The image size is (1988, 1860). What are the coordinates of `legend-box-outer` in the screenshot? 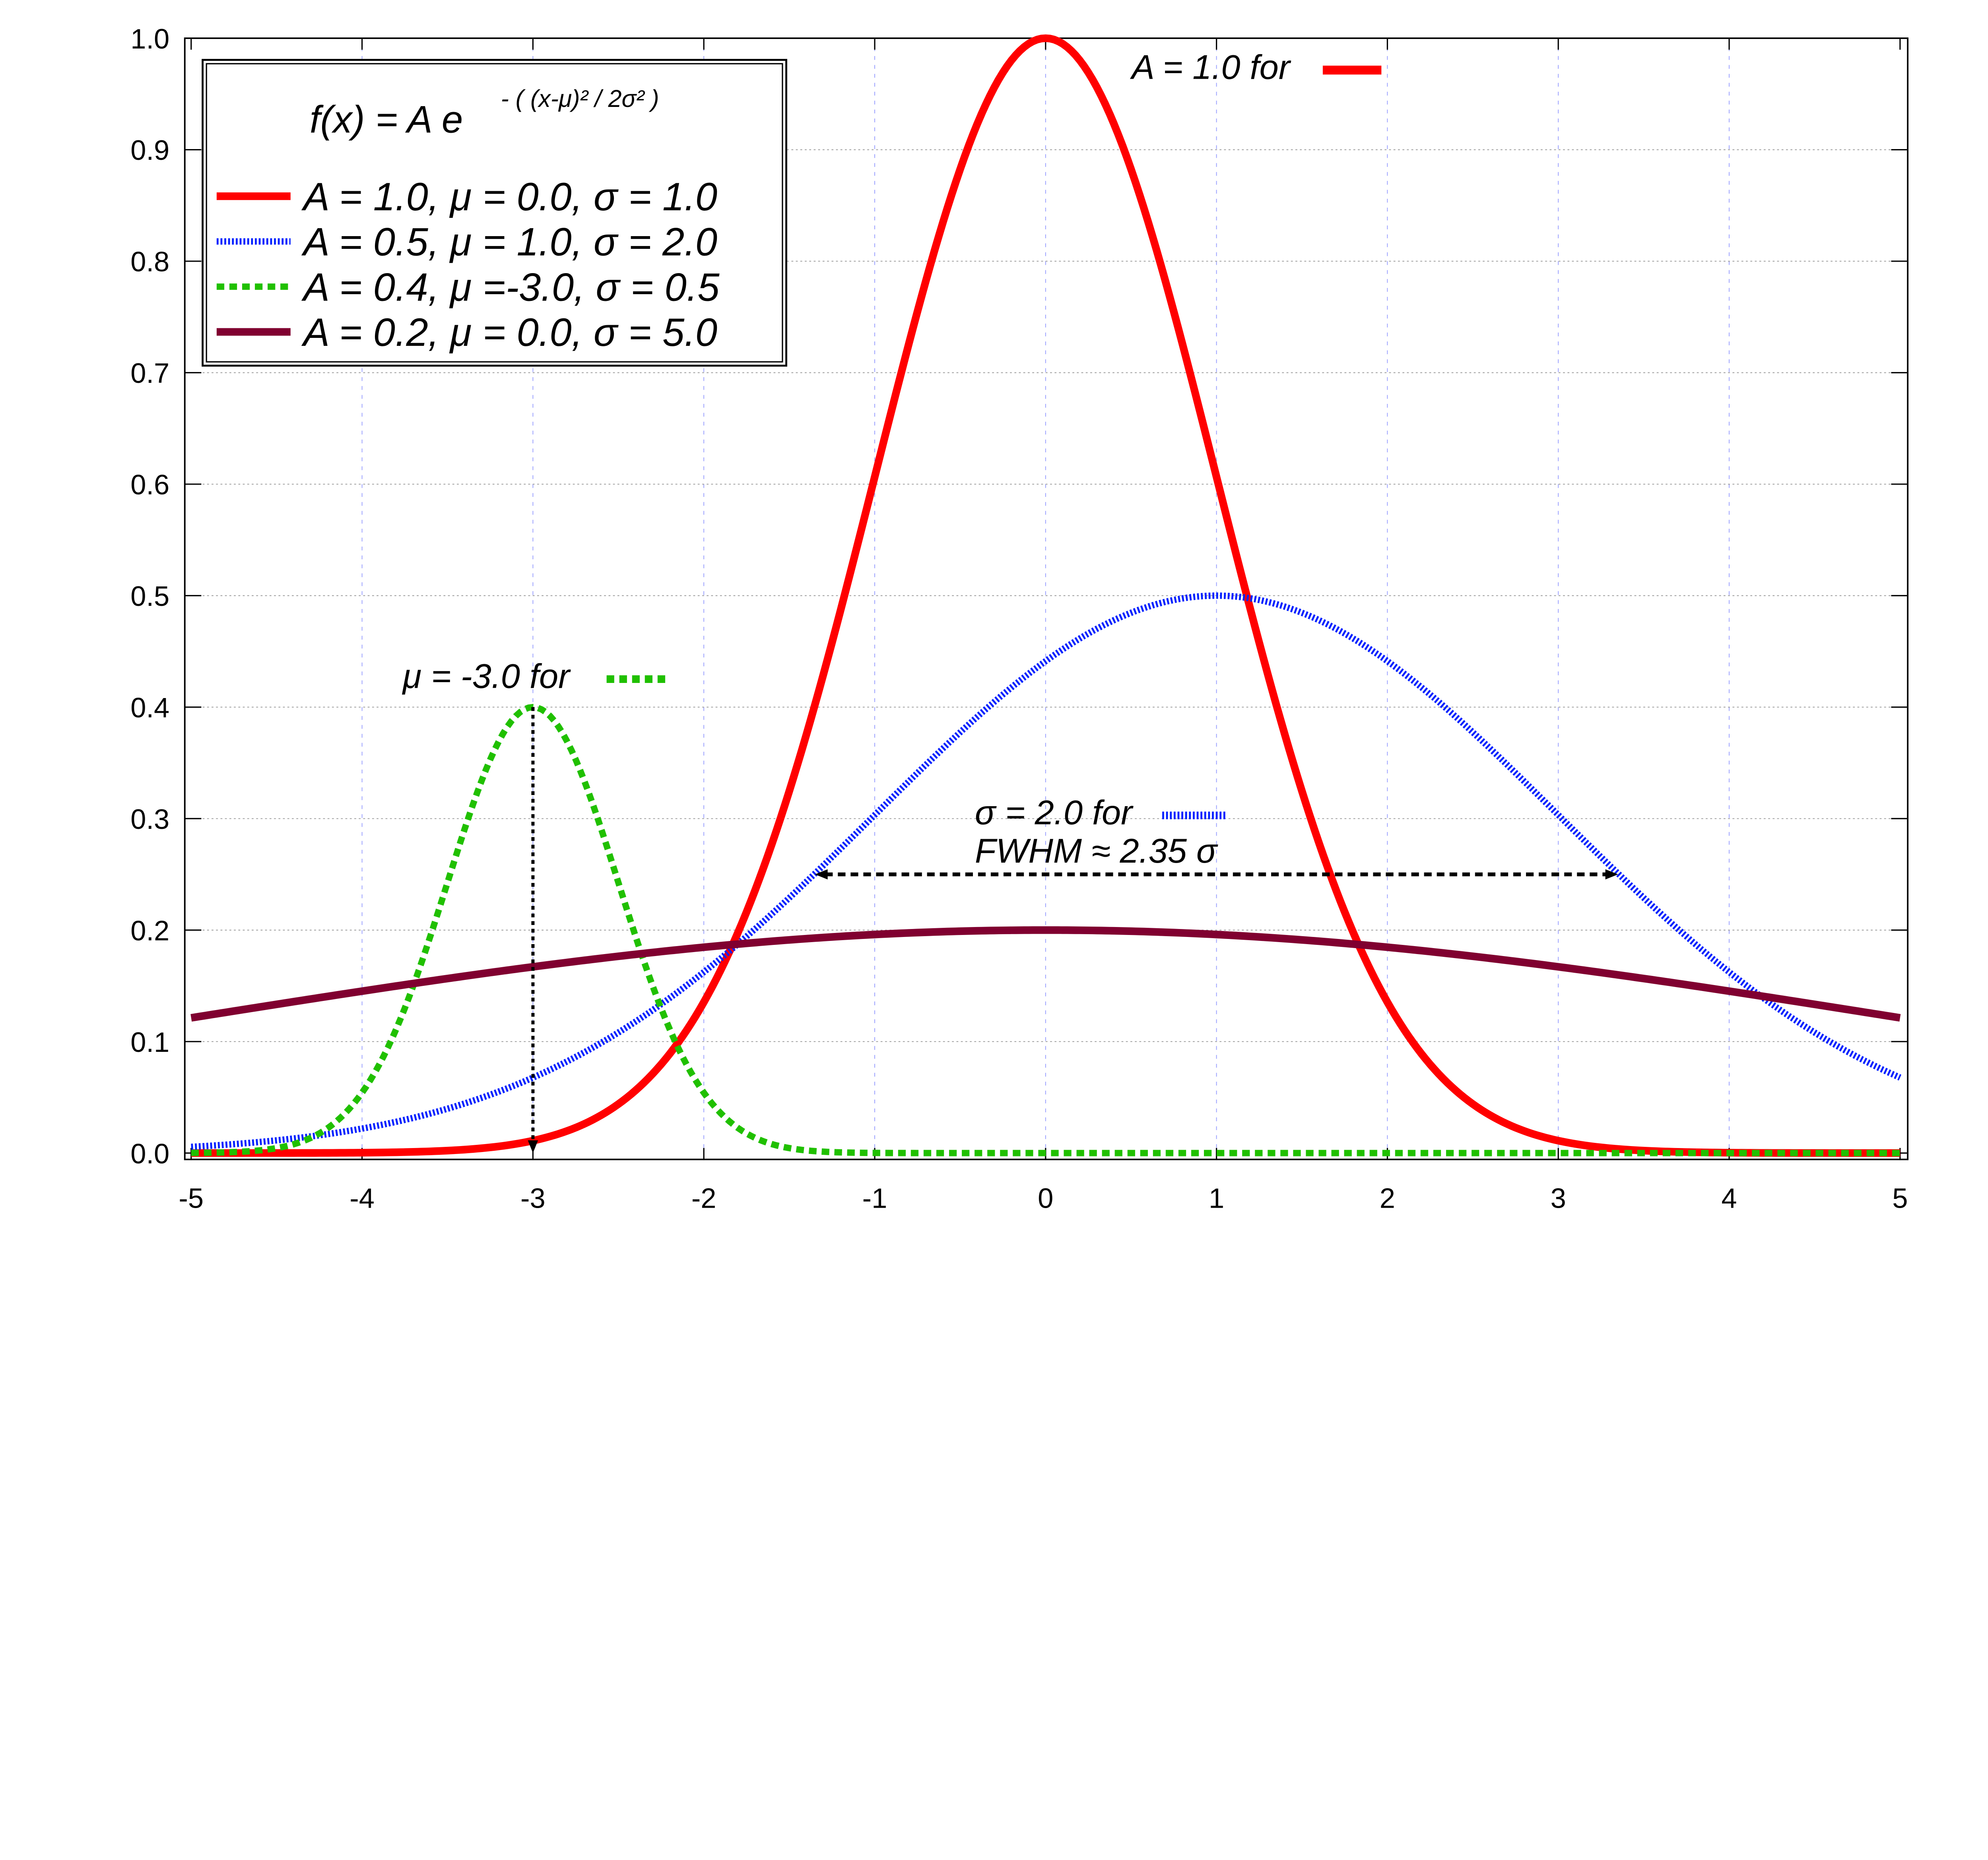 It's located at (494, 213).